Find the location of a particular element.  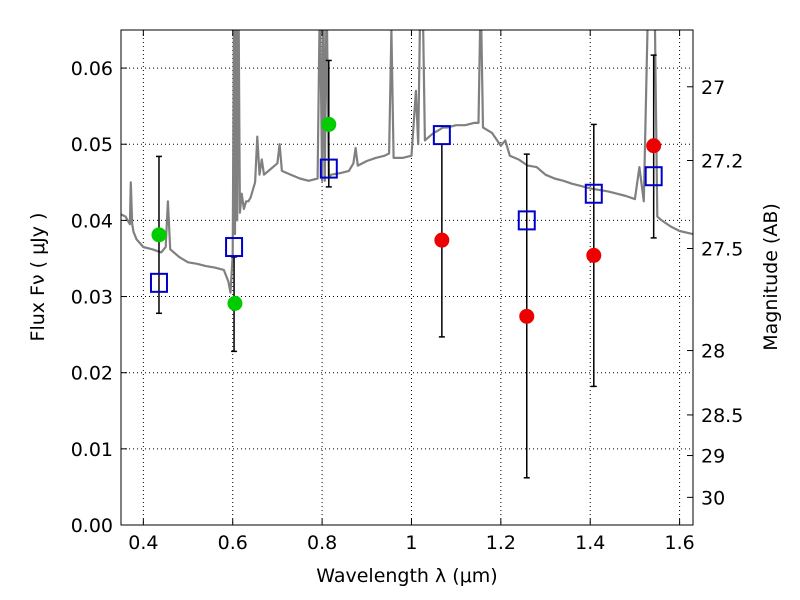

y2-tick-label: 27.2 is located at coordinates (722, 162).